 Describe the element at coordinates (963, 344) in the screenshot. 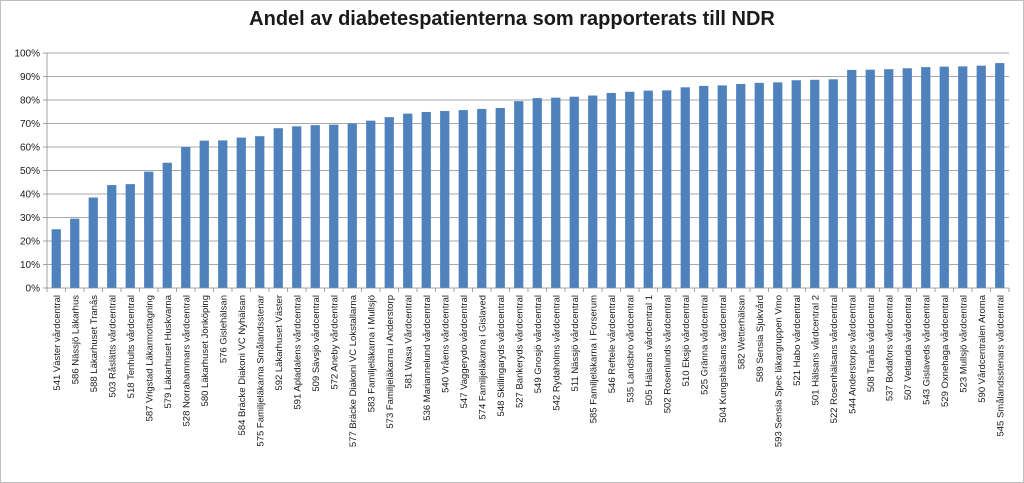

I see `x-tick-label: 523 Mullsjö vårdcentral` at that location.